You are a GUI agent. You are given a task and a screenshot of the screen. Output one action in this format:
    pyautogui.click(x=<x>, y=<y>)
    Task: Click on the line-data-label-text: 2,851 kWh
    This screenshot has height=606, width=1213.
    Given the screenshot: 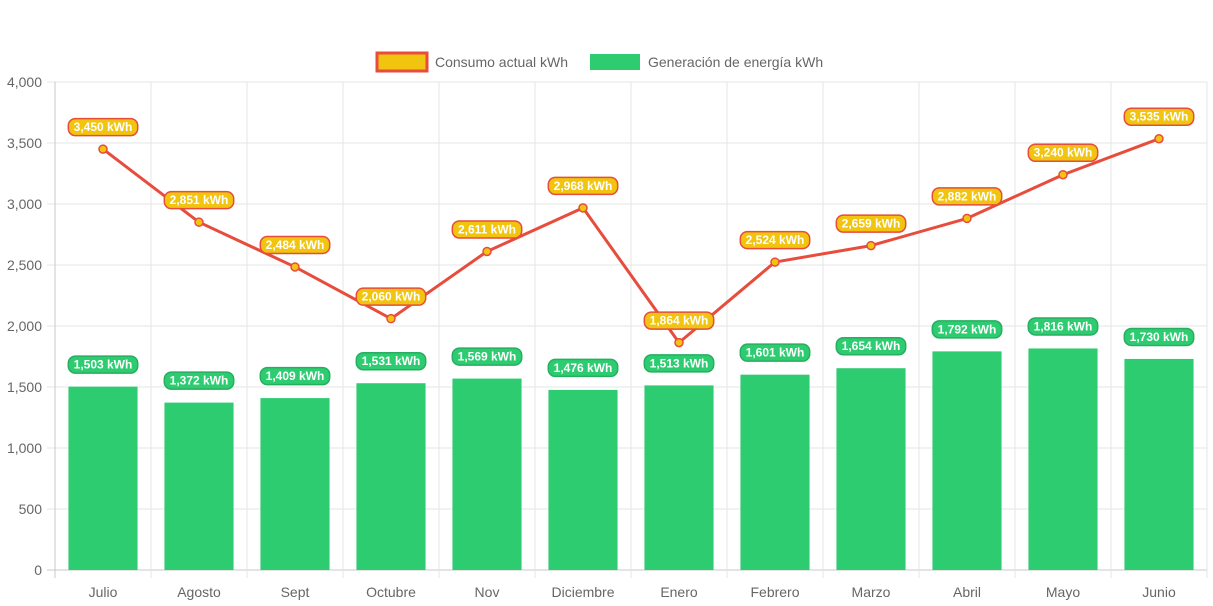 What is the action you would take?
    pyautogui.click(x=199, y=200)
    